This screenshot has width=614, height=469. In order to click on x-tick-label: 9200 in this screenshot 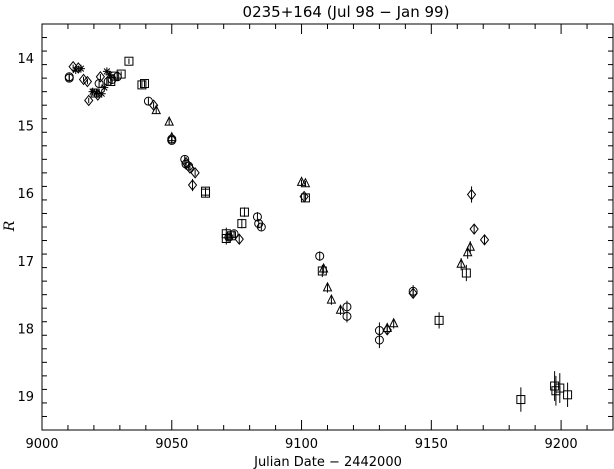, I will do `click(561, 444)`.